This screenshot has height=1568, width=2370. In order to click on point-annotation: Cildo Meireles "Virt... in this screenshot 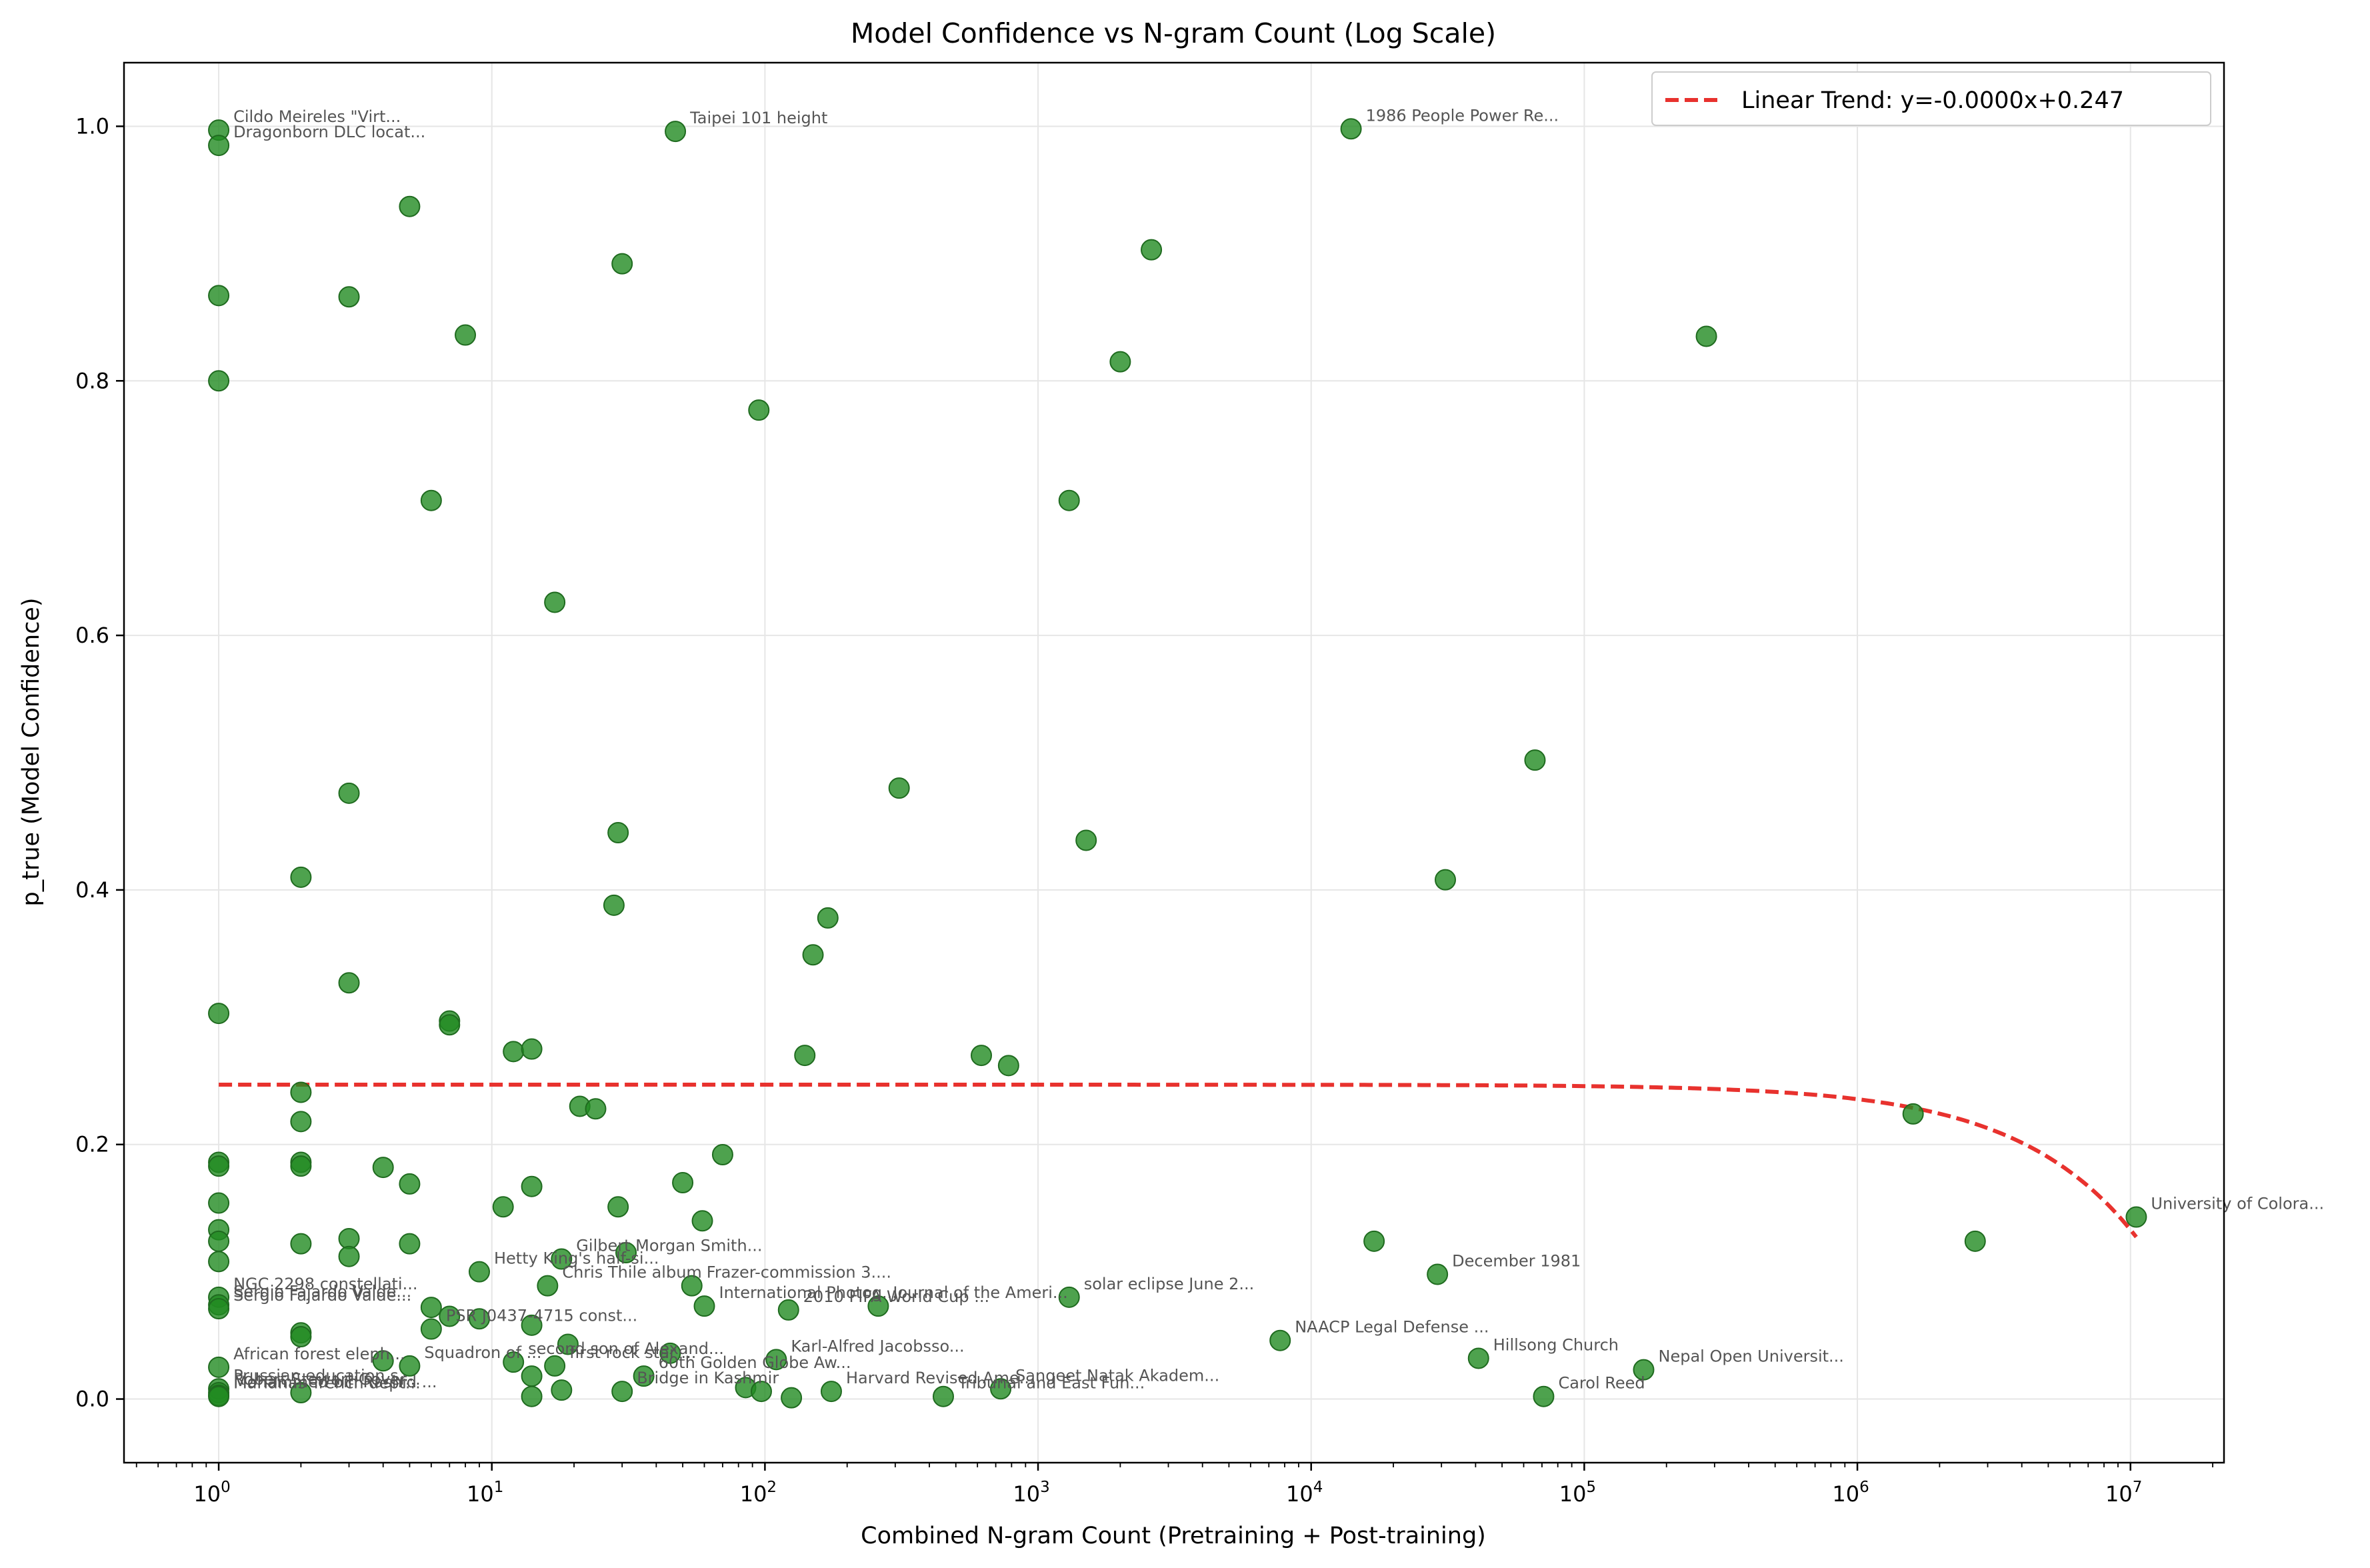, I will do `click(317, 116)`.